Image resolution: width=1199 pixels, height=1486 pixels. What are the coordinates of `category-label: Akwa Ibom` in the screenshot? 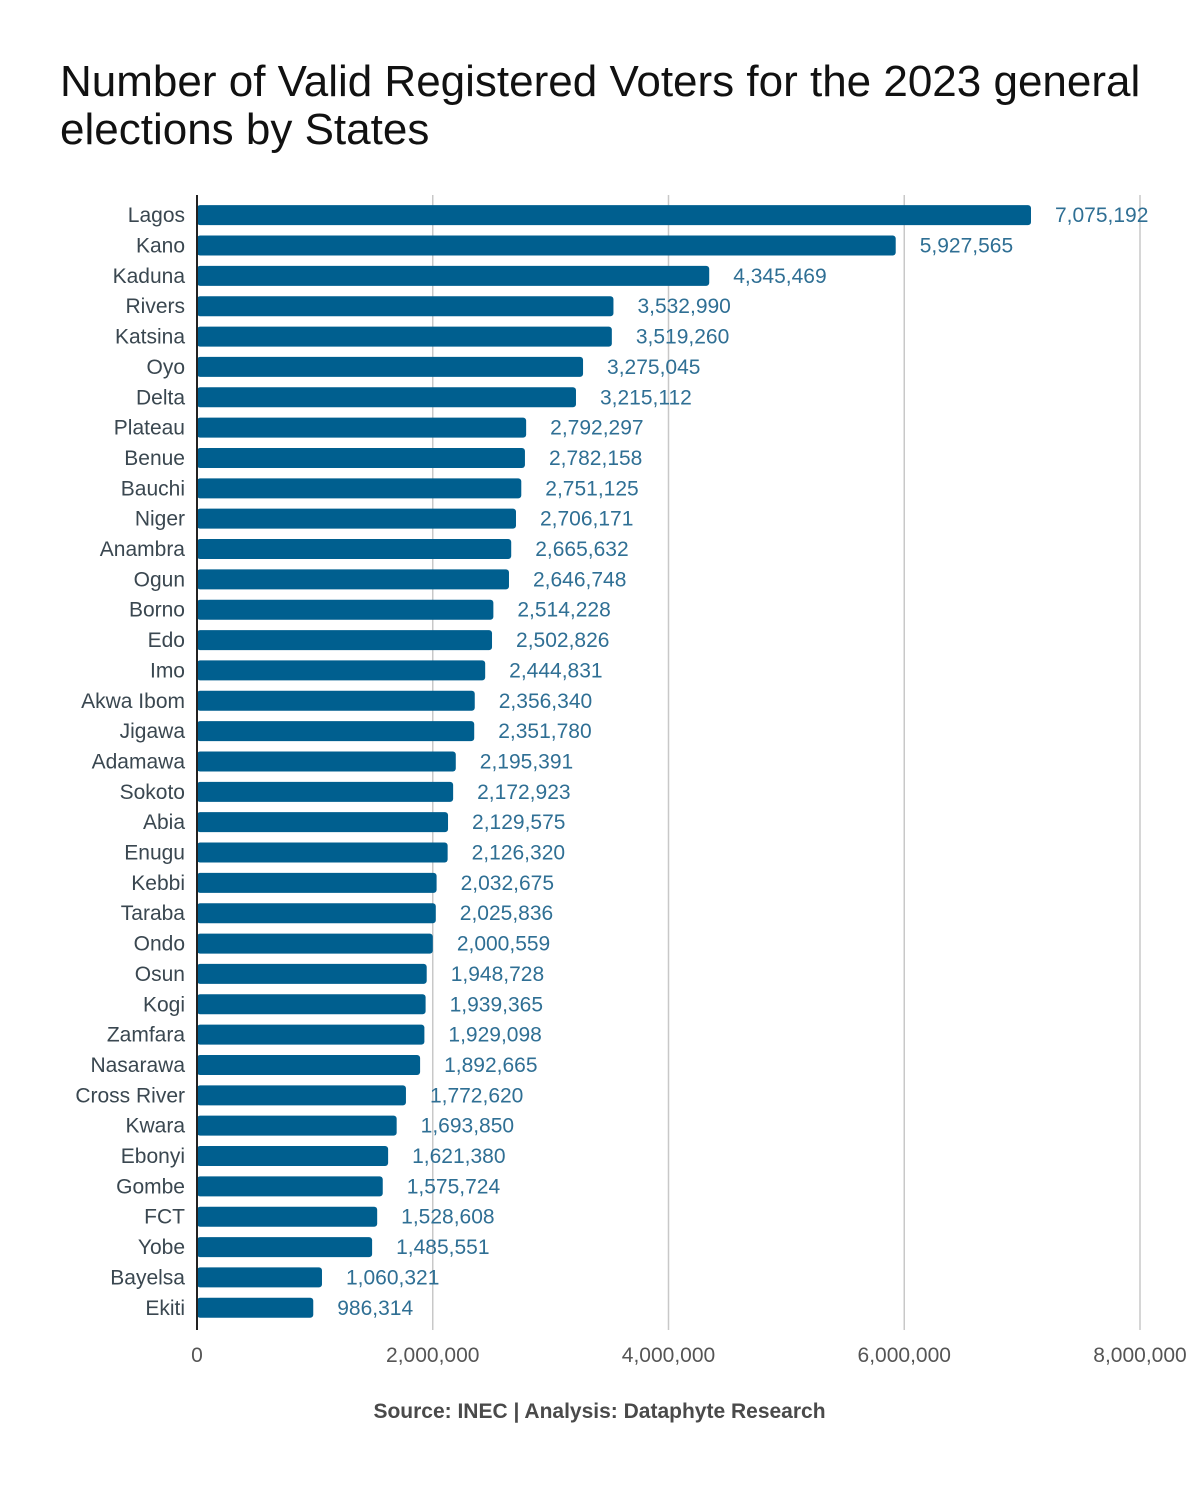 It's located at (133, 701).